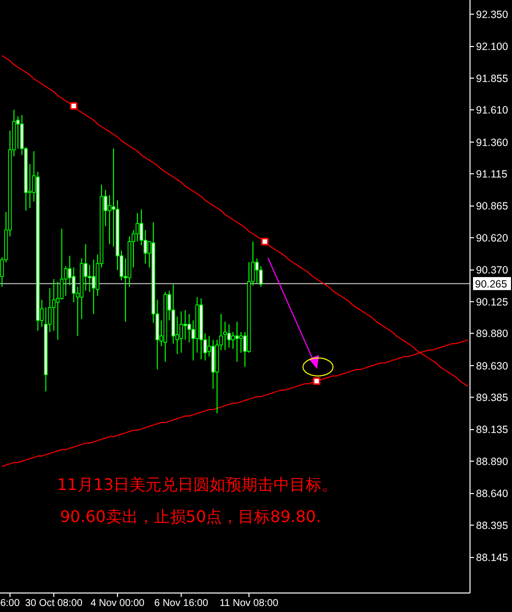 Image resolution: width=512 pixels, height=612 pixels. What do you see at coordinates (181, 603) in the screenshot?
I see `x-tick-label: 6 Nov 16:00` at bounding box center [181, 603].